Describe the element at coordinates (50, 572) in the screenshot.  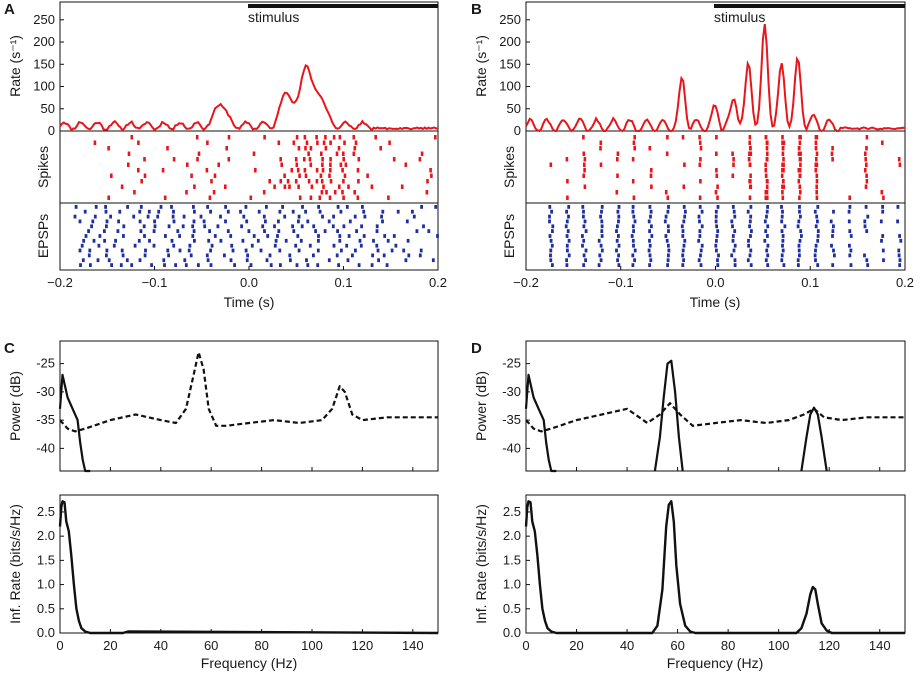
I see `info-y-ticks-c: 0.0 0.5 1.0 1.5 2.0 2.5` at that location.